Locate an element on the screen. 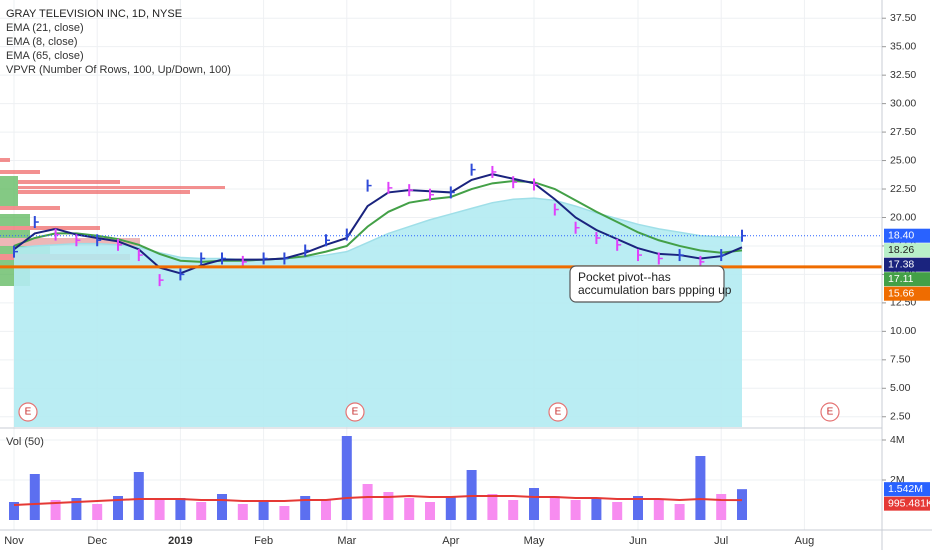 This screenshot has width=932, height=550. y-tick-label: 10.00 is located at coordinates (903, 331).